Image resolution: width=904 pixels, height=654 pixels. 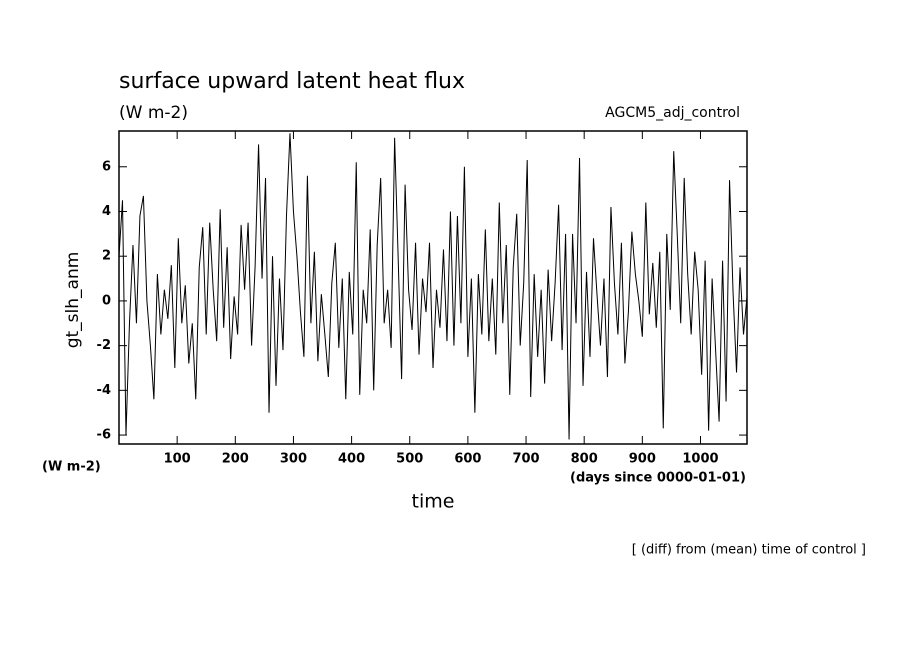 I want to click on x-axis-label: time, so click(x=433, y=502).